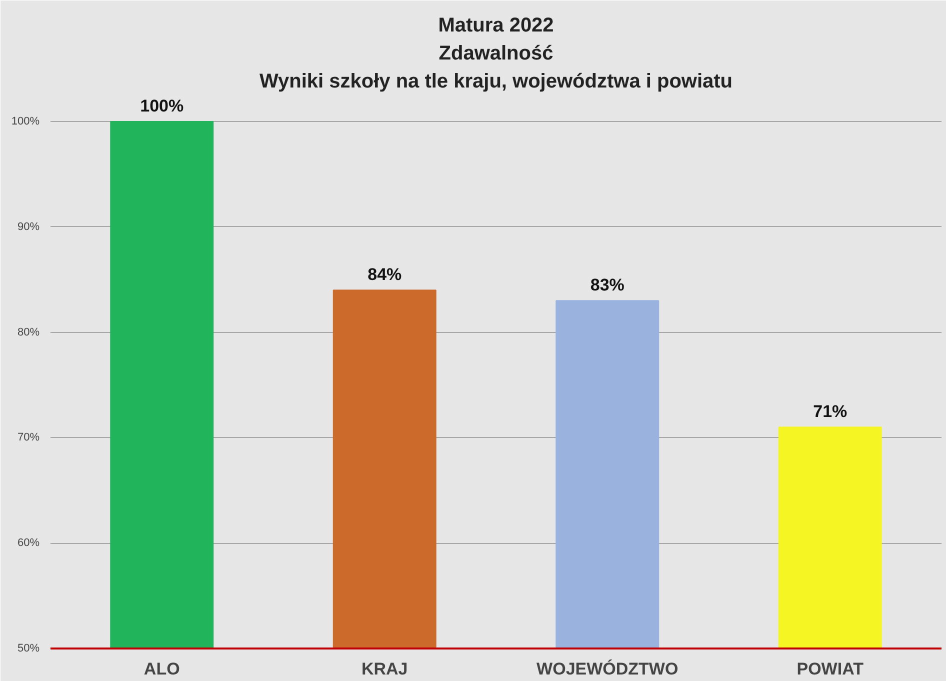 This screenshot has height=681, width=946. What do you see at coordinates (162, 669) in the screenshot?
I see `x-tick-label: ALO` at bounding box center [162, 669].